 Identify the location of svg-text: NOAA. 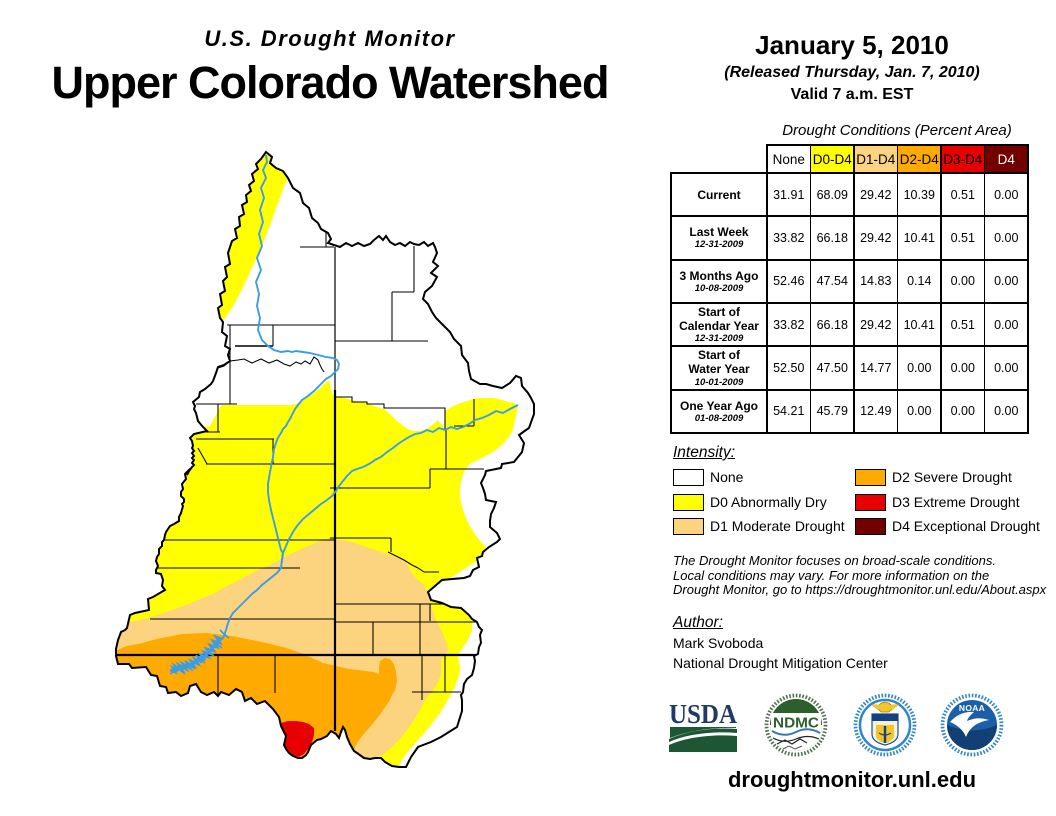
(972, 708).